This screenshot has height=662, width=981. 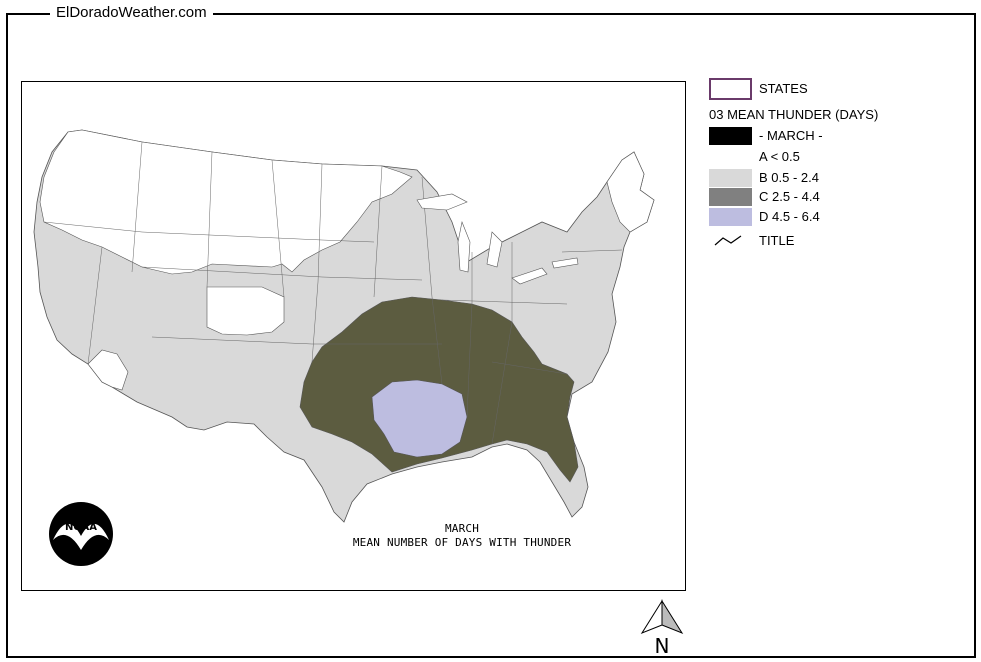 What do you see at coordinates (791, 135) in the screenshot?
I see `month-label: - MARCH -` at bounding box center [791, 135].